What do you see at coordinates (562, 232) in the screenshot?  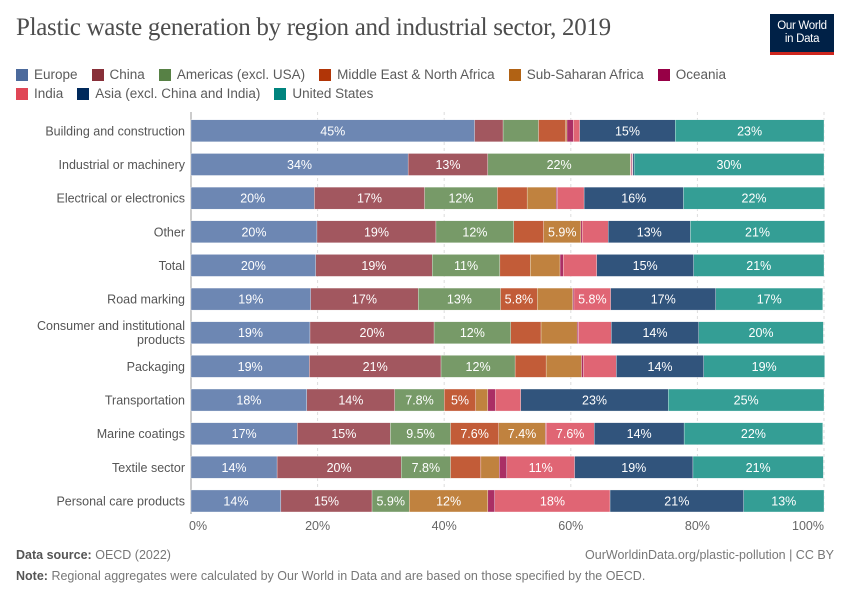 I see `data-label: 5.9%` at bounding box center [562, 232].